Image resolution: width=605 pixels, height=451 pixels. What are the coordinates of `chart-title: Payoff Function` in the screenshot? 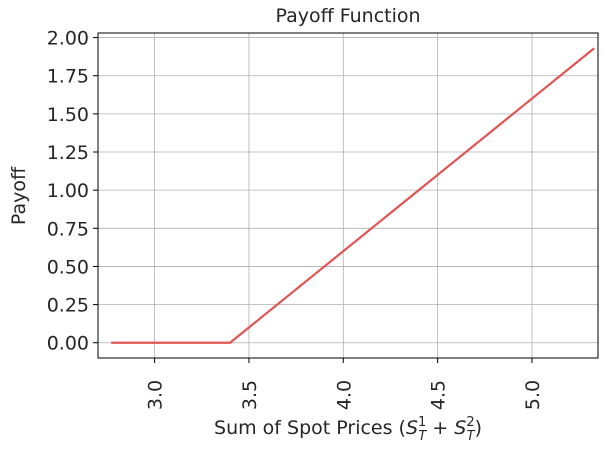 It's located at (347, 16).